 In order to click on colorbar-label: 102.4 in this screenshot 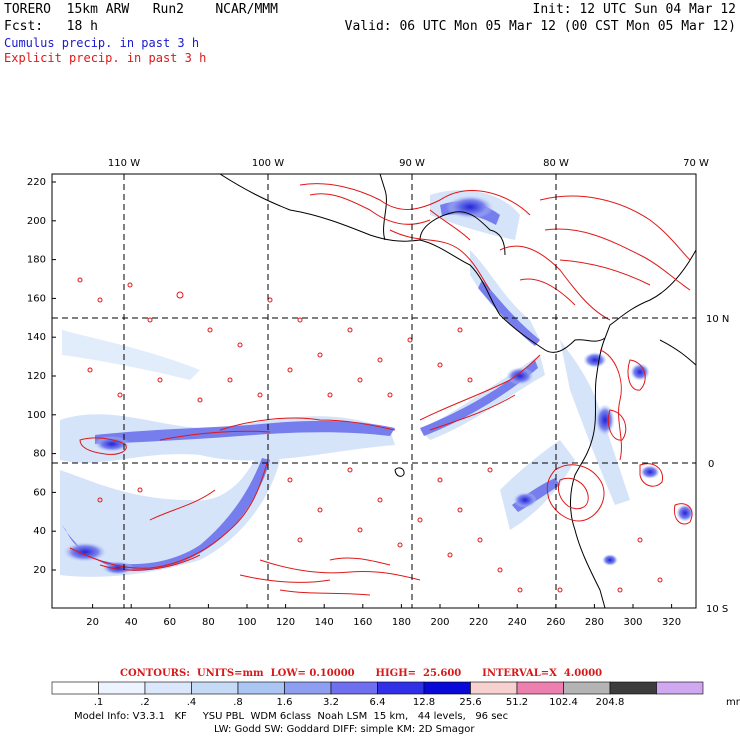, I will do `click(563, 702)`.